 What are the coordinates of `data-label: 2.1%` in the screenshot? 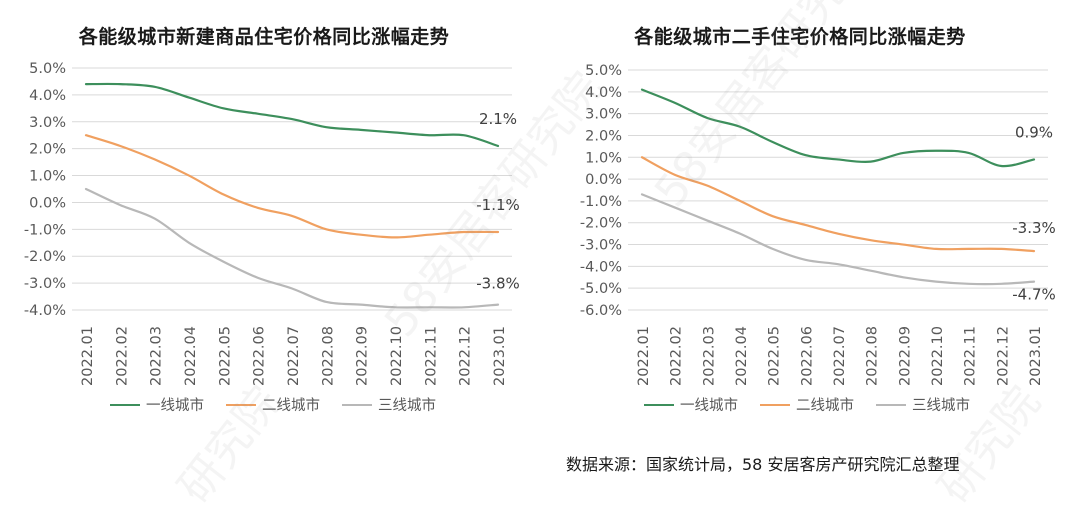 It's located at (498, 119).